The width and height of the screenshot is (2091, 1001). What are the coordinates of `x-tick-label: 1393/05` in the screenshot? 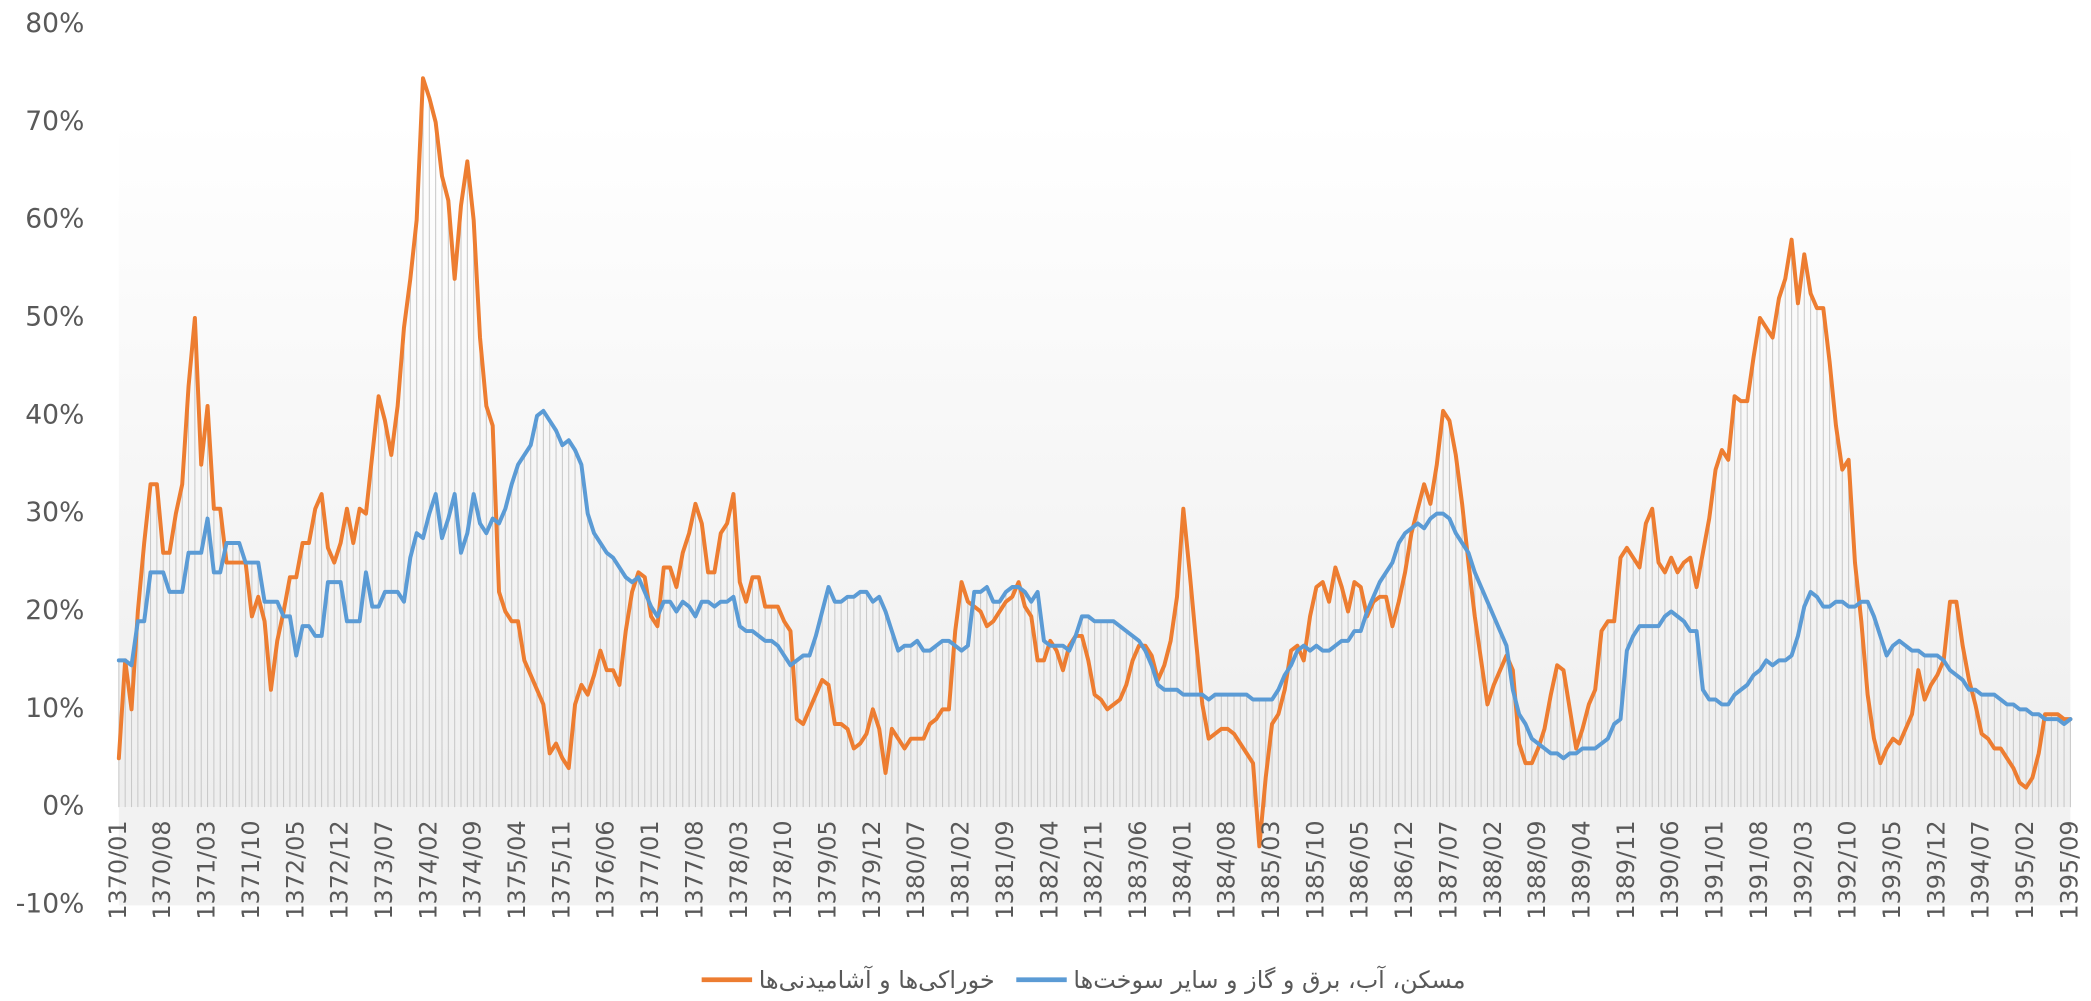 It's located at (1892, 869).